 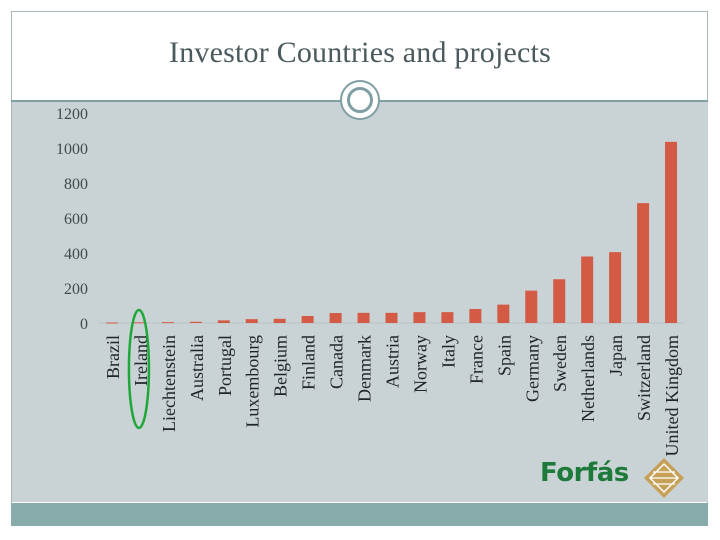 What do you see at coordinates (616, 355) in the screenshot?
I see `x-tick-label: Japan` at bounding box center [616, 355].